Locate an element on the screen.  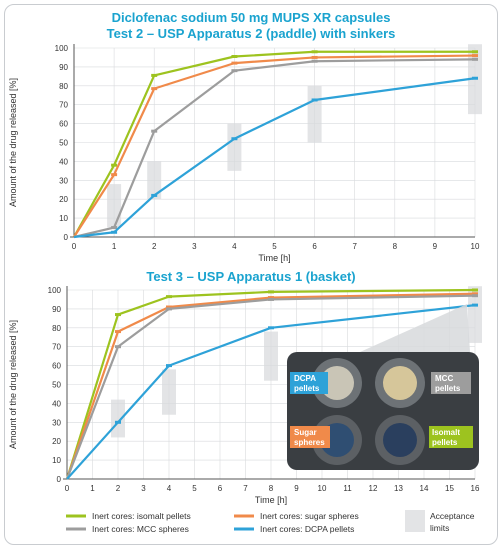
chart1-ytick-90: 90 is located at coordinates (63, 67).